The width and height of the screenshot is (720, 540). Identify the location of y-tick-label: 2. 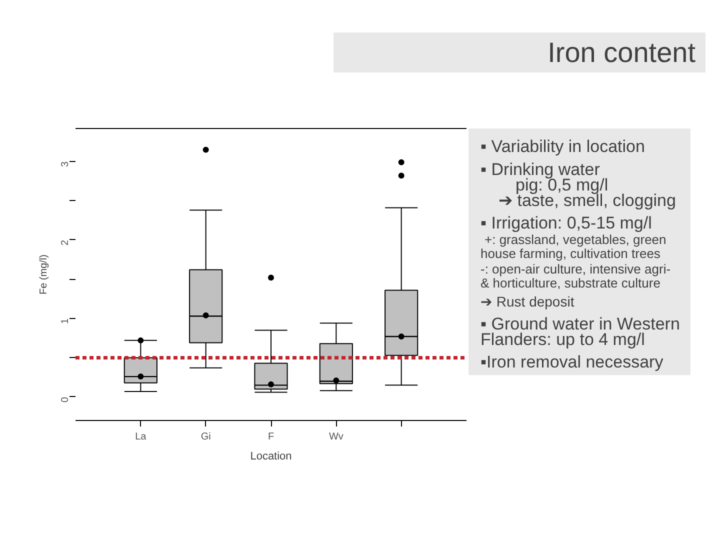
(65, 243).